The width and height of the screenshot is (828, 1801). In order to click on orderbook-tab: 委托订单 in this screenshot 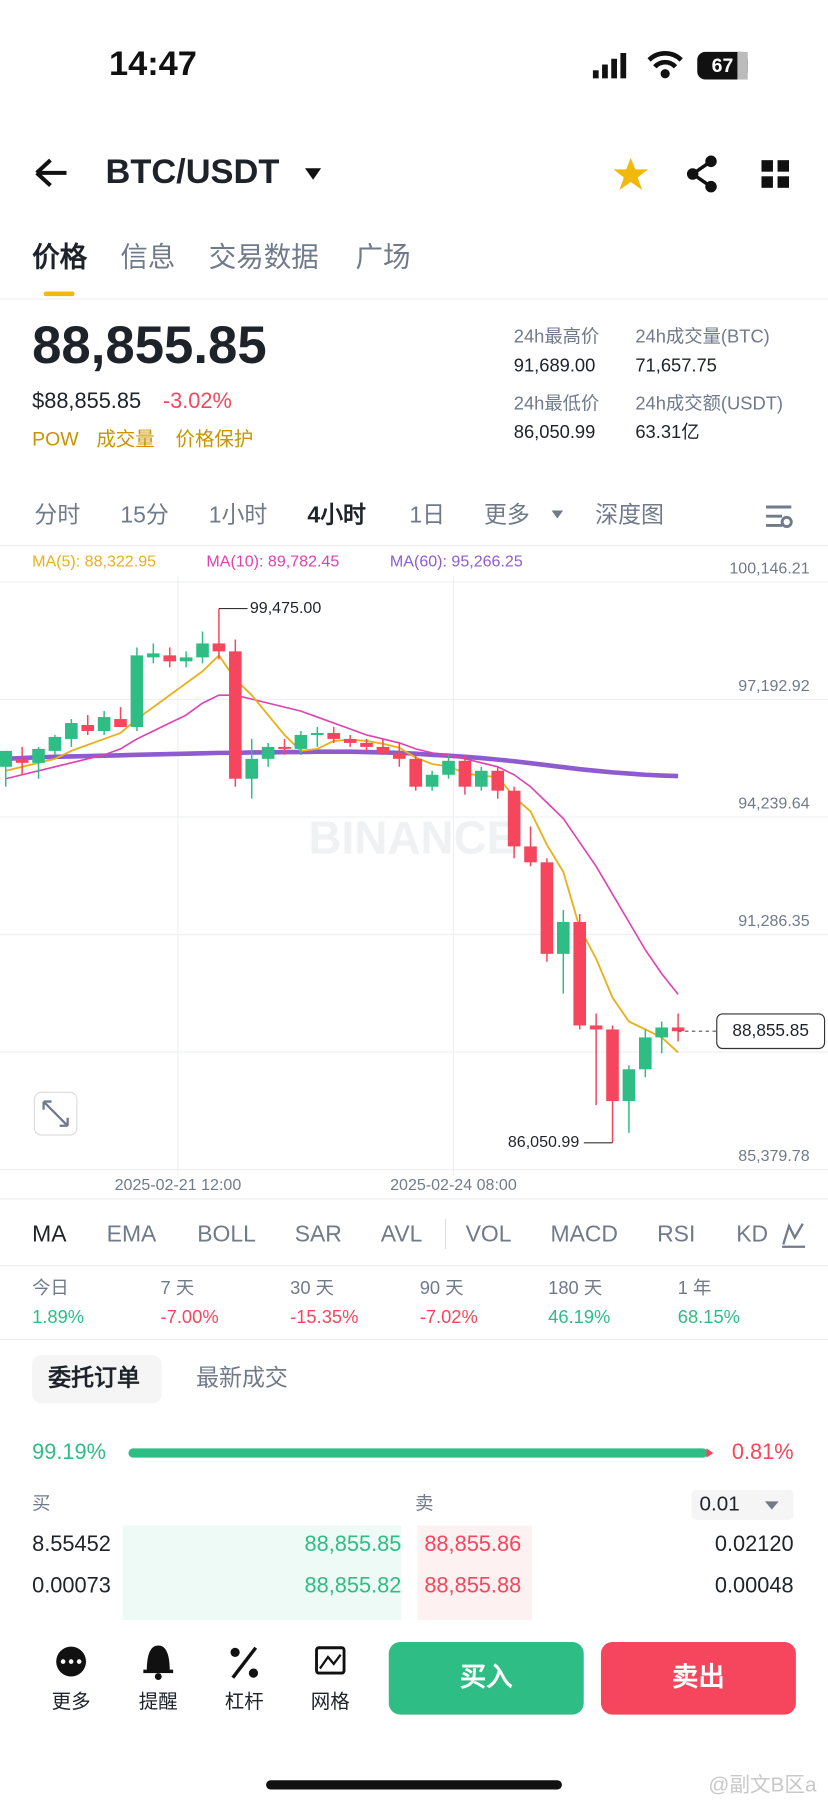, I will do `click(93, 1377)`.